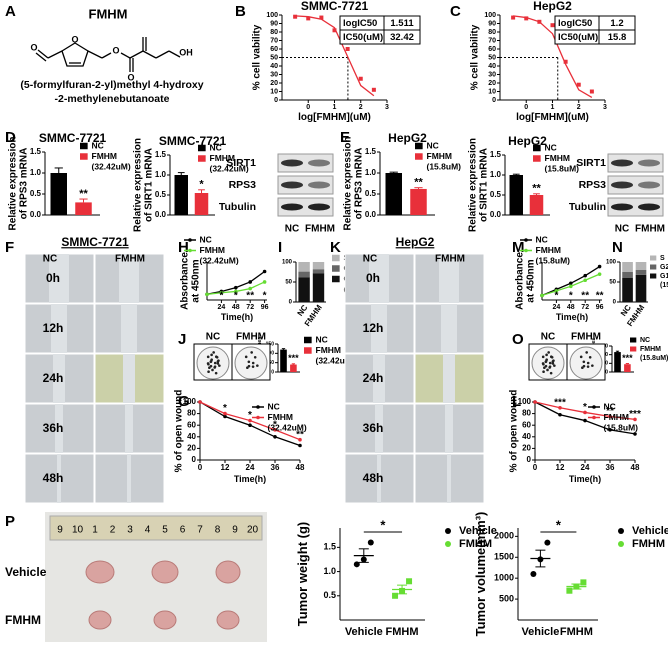 The image size is (668, 653). Describe the element at coordinates (664, 267) in the screenshot. I see `legend-label: G2/M` at that location.